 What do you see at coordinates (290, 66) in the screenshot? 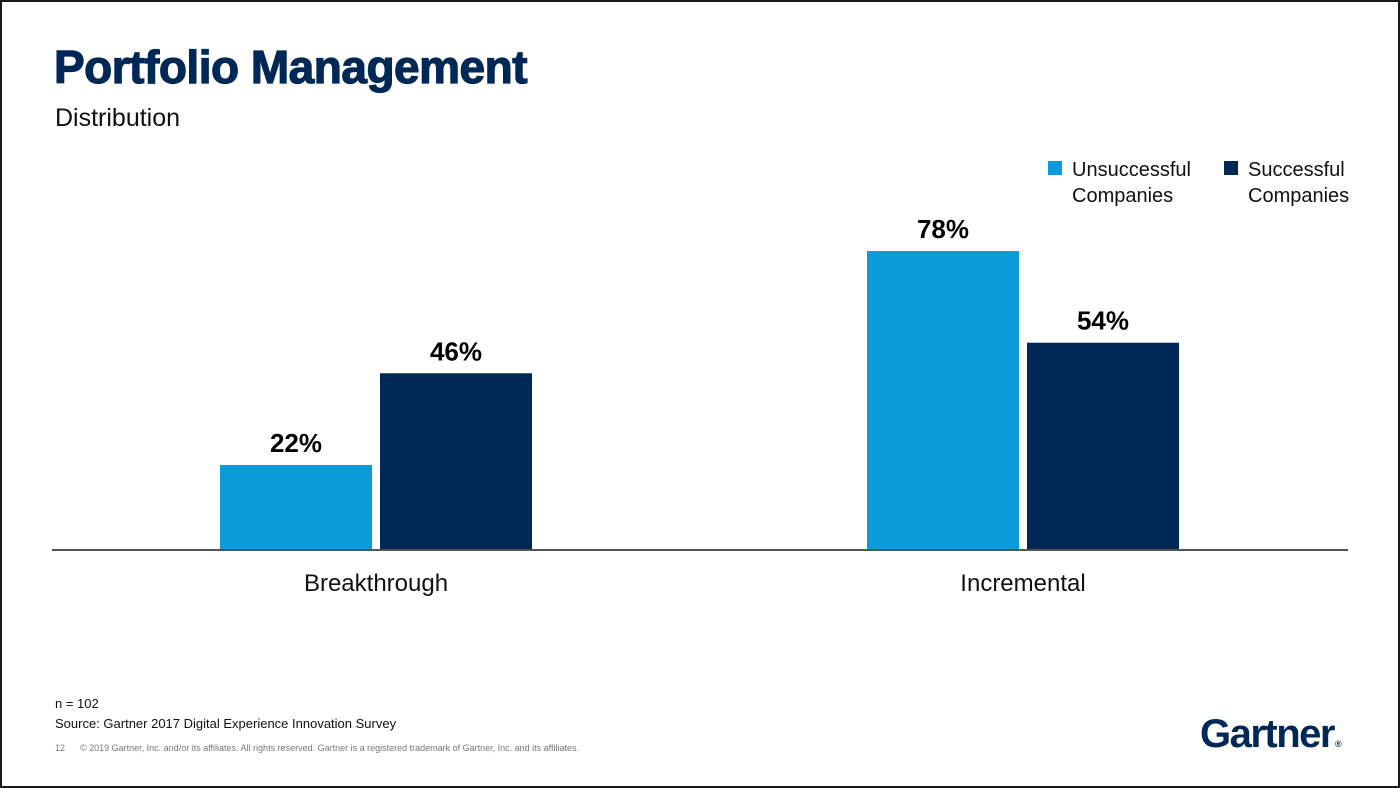
I see `page-title: Portfolio Management` at bounding box center [290, 66].